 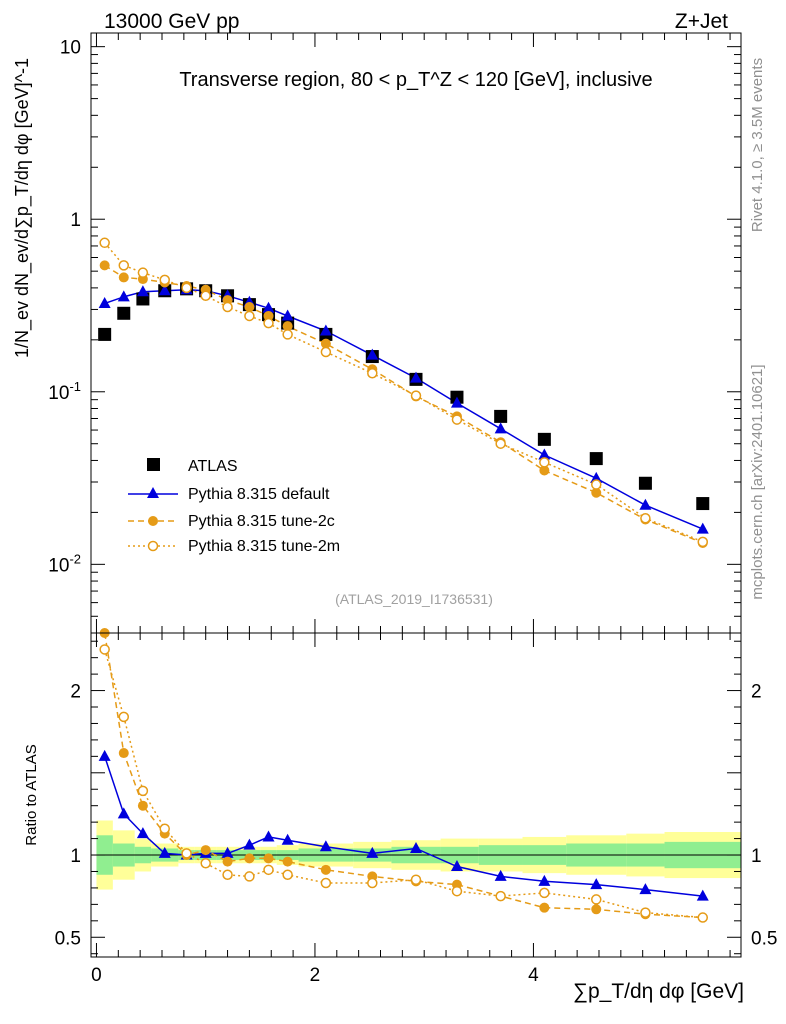 I want to click on ratio-y-tick-label: 2, so click(x=75, y=692).